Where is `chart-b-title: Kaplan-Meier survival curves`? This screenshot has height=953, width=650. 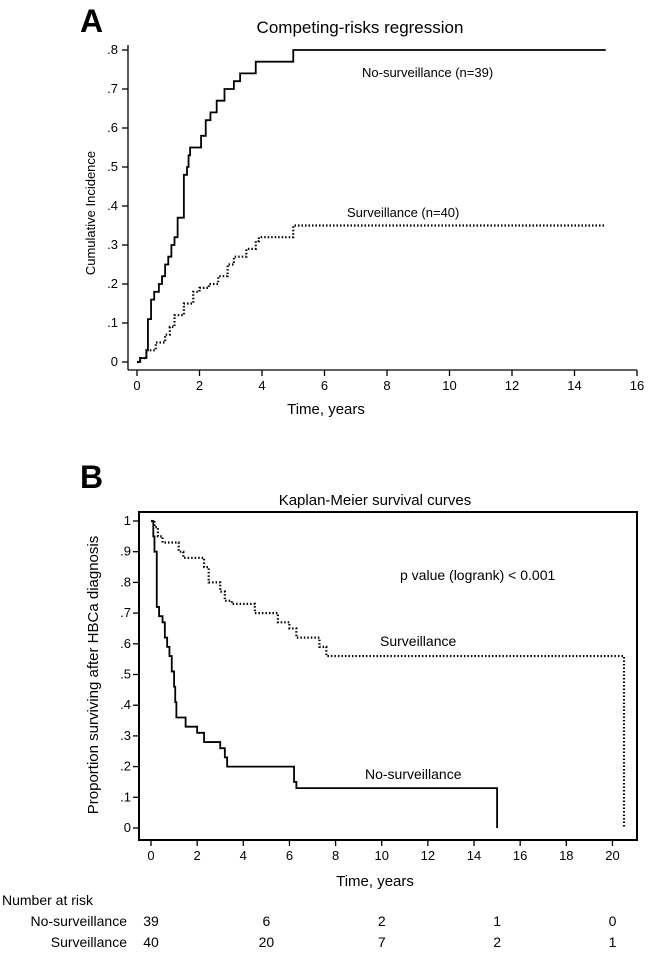 chart-b-title: Kaplan-Meier survival curves is located at coordinates (375, 500).